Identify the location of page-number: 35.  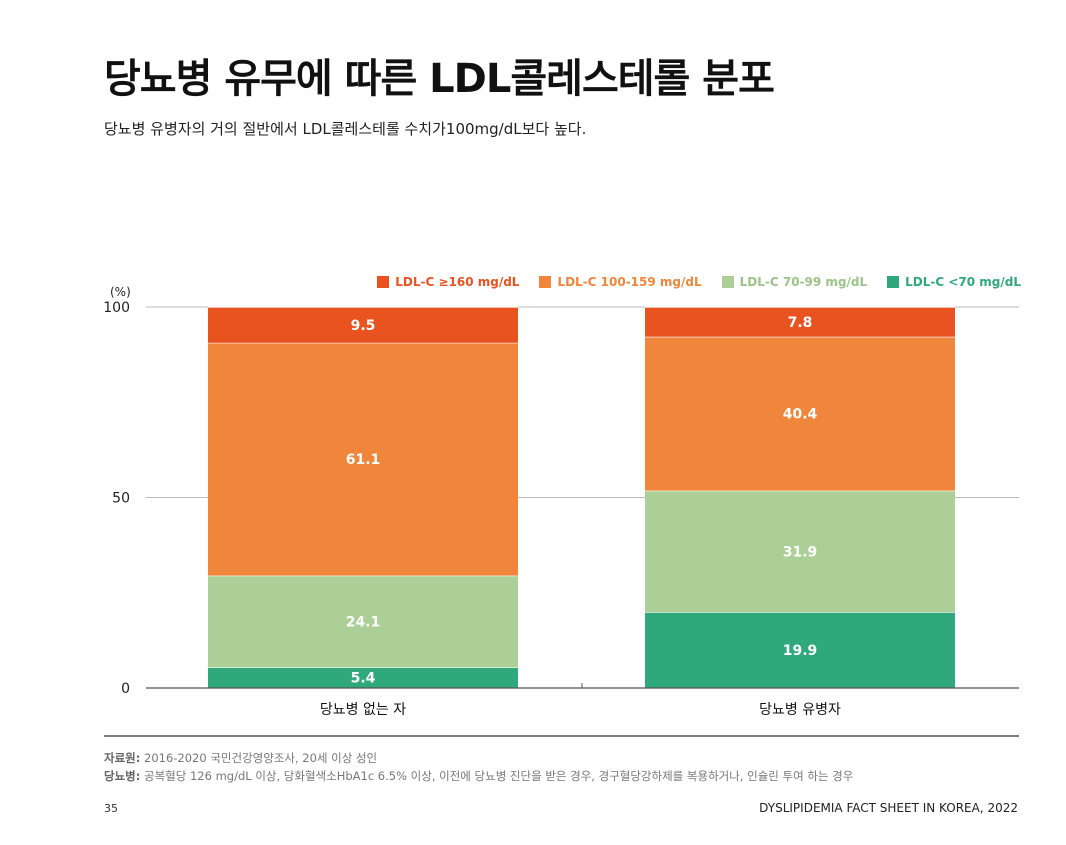
(111, 808).